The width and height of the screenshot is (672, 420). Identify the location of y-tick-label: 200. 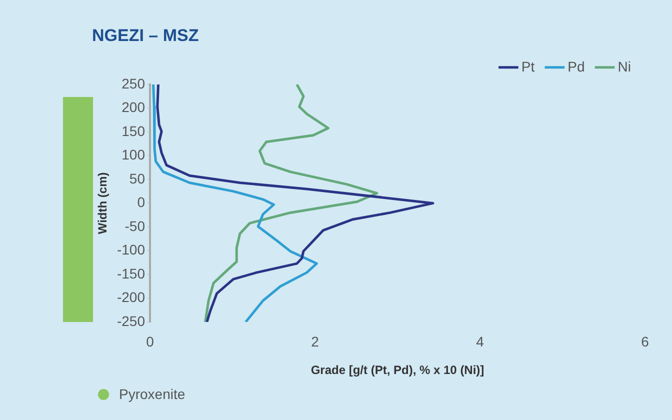
(134, 107).